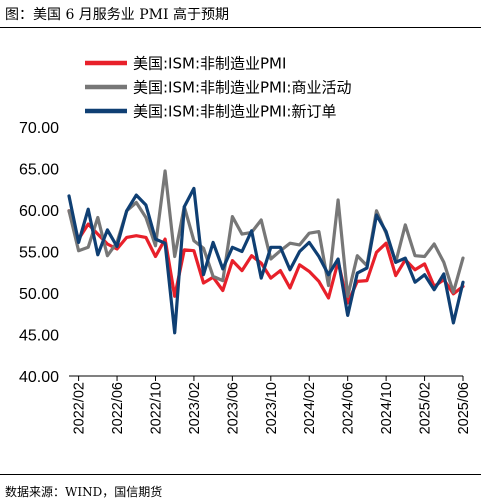  I want to click on title-divider, so click(240, 27).